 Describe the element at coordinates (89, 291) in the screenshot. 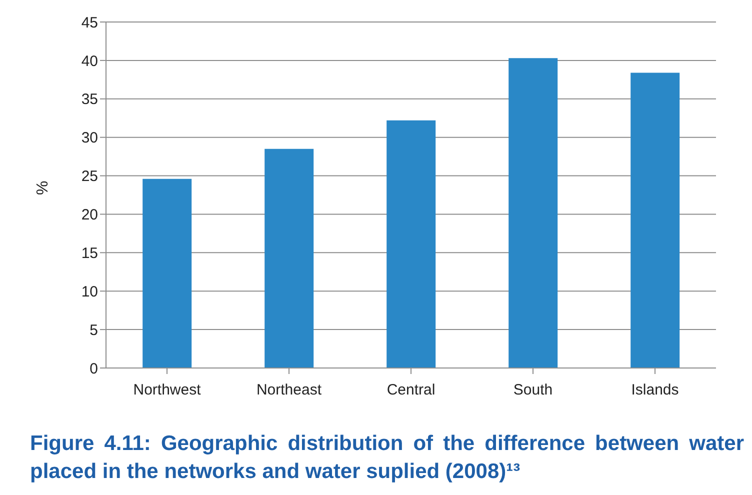

I see `y-tick-label: 10` at that location.